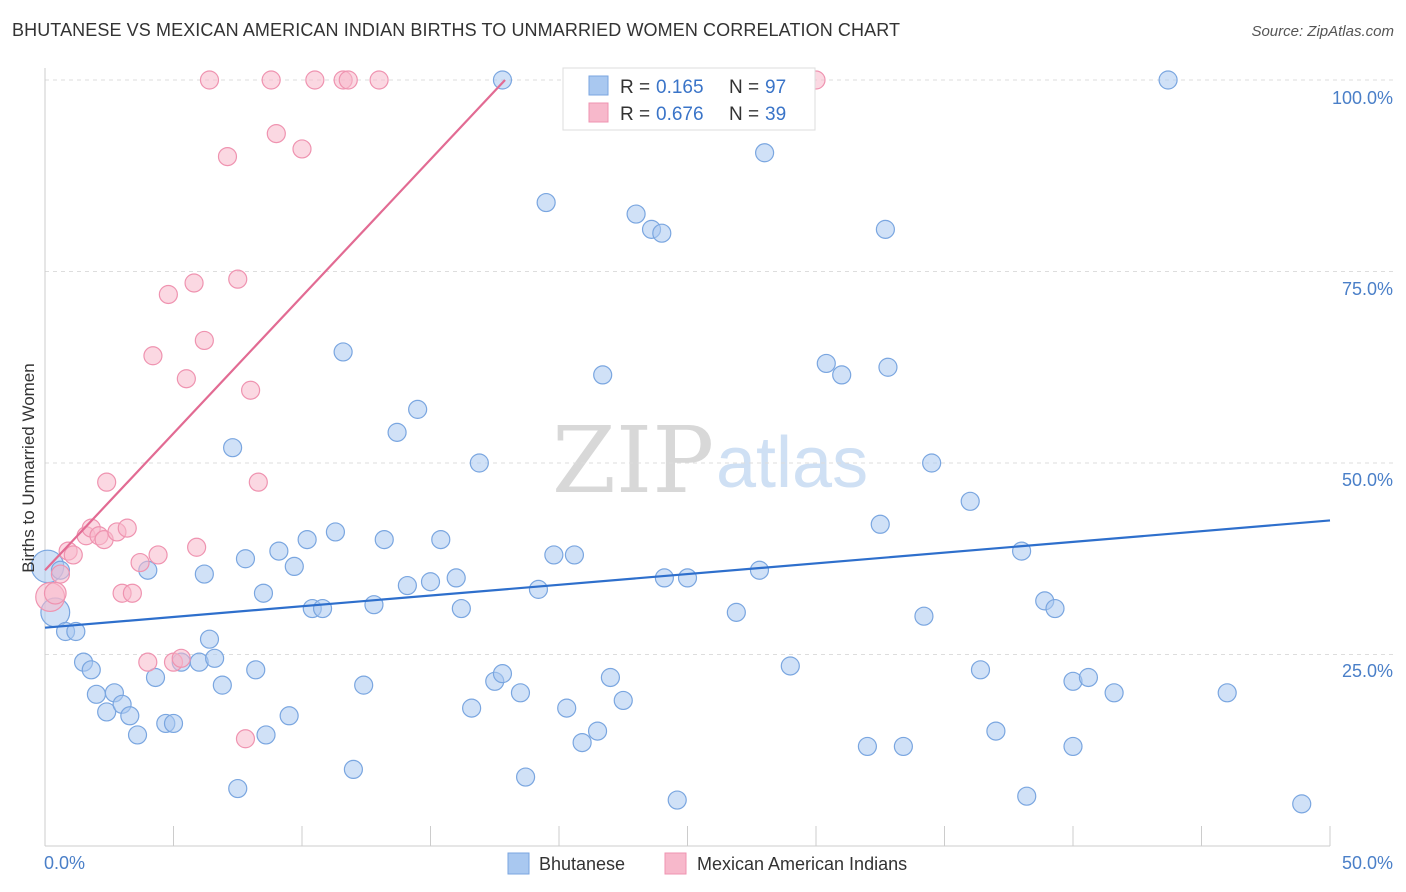 This screenshot has height=892, width=1406. What do you see at coordinates (28, 467) in the screenshot?
I see `y-axis-label: Births to Unmarried Women` at bounding box center [28, 467].